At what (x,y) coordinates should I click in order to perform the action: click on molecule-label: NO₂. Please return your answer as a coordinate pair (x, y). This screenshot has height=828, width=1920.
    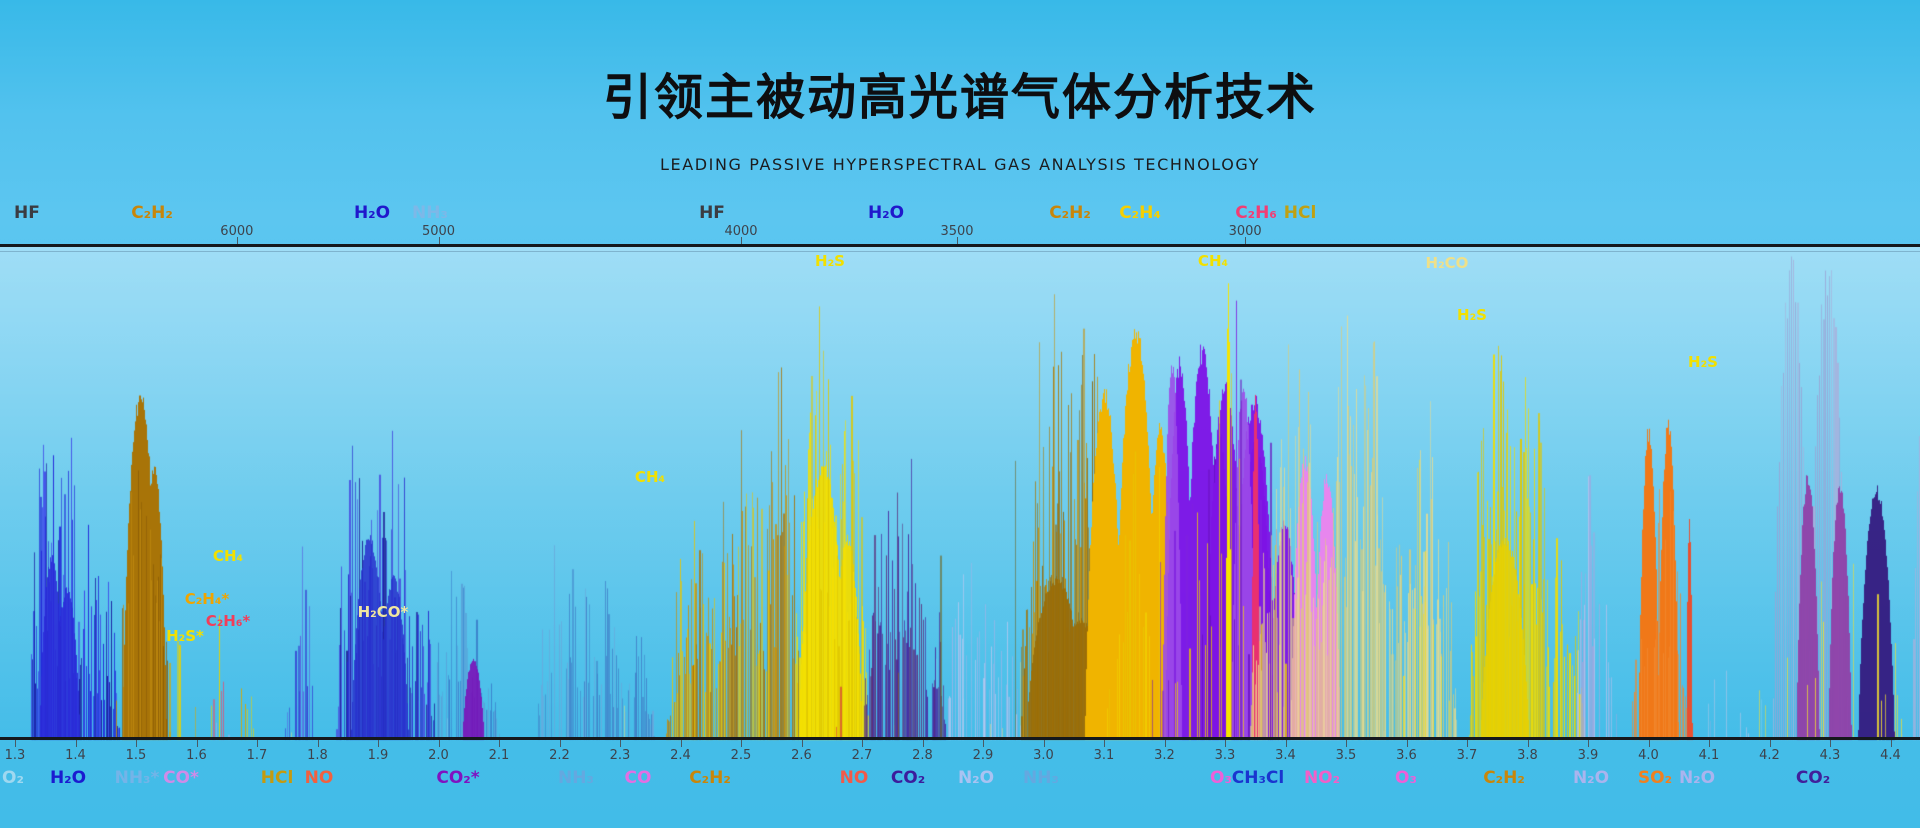
    Looking at the image, I should click on (1322, 778).